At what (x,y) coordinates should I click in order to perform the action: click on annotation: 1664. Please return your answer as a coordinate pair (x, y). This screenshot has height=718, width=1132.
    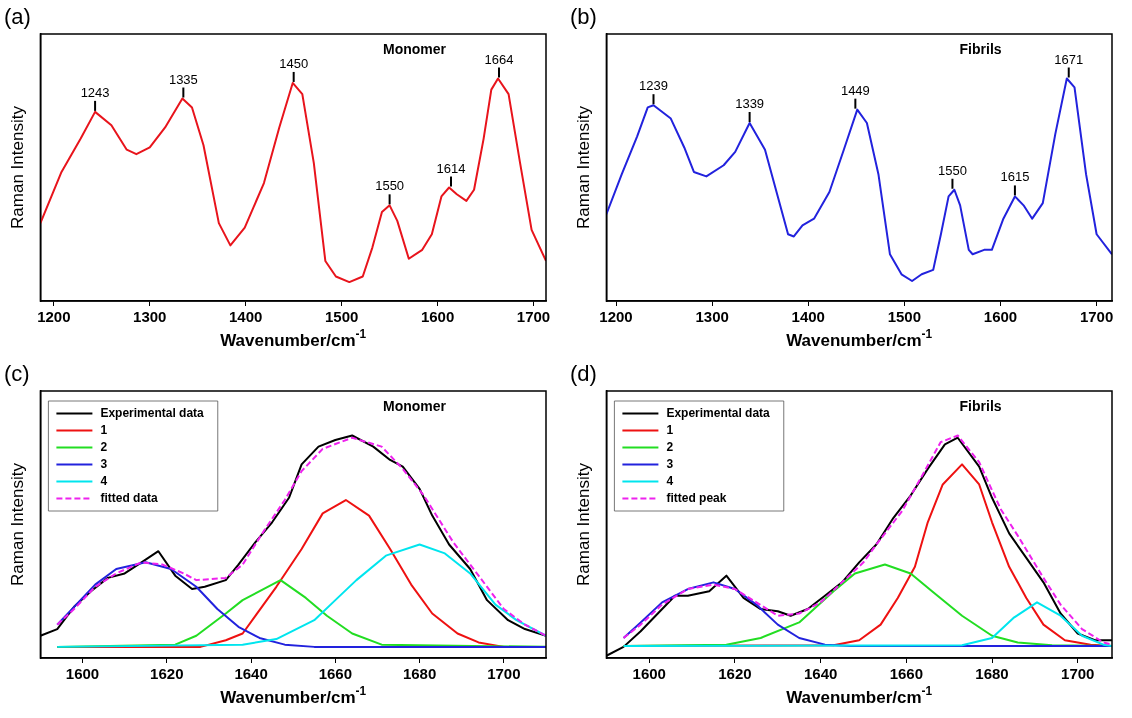
    Looking at the image, I should click on (499, 59).